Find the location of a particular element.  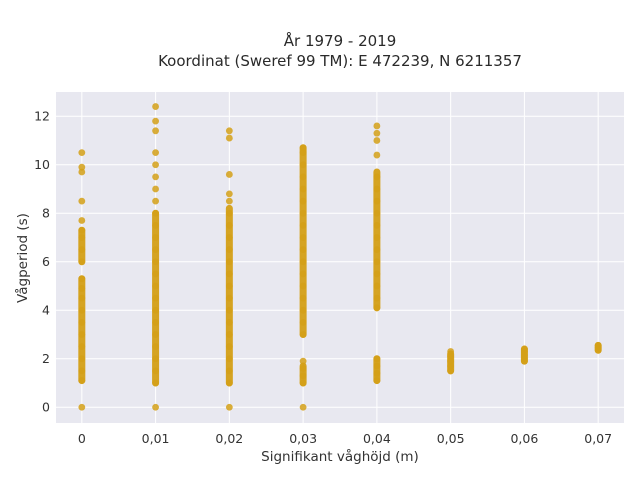

x-axis-label: Signifikant våghöjd (m) is located at coordinates (340, 456).